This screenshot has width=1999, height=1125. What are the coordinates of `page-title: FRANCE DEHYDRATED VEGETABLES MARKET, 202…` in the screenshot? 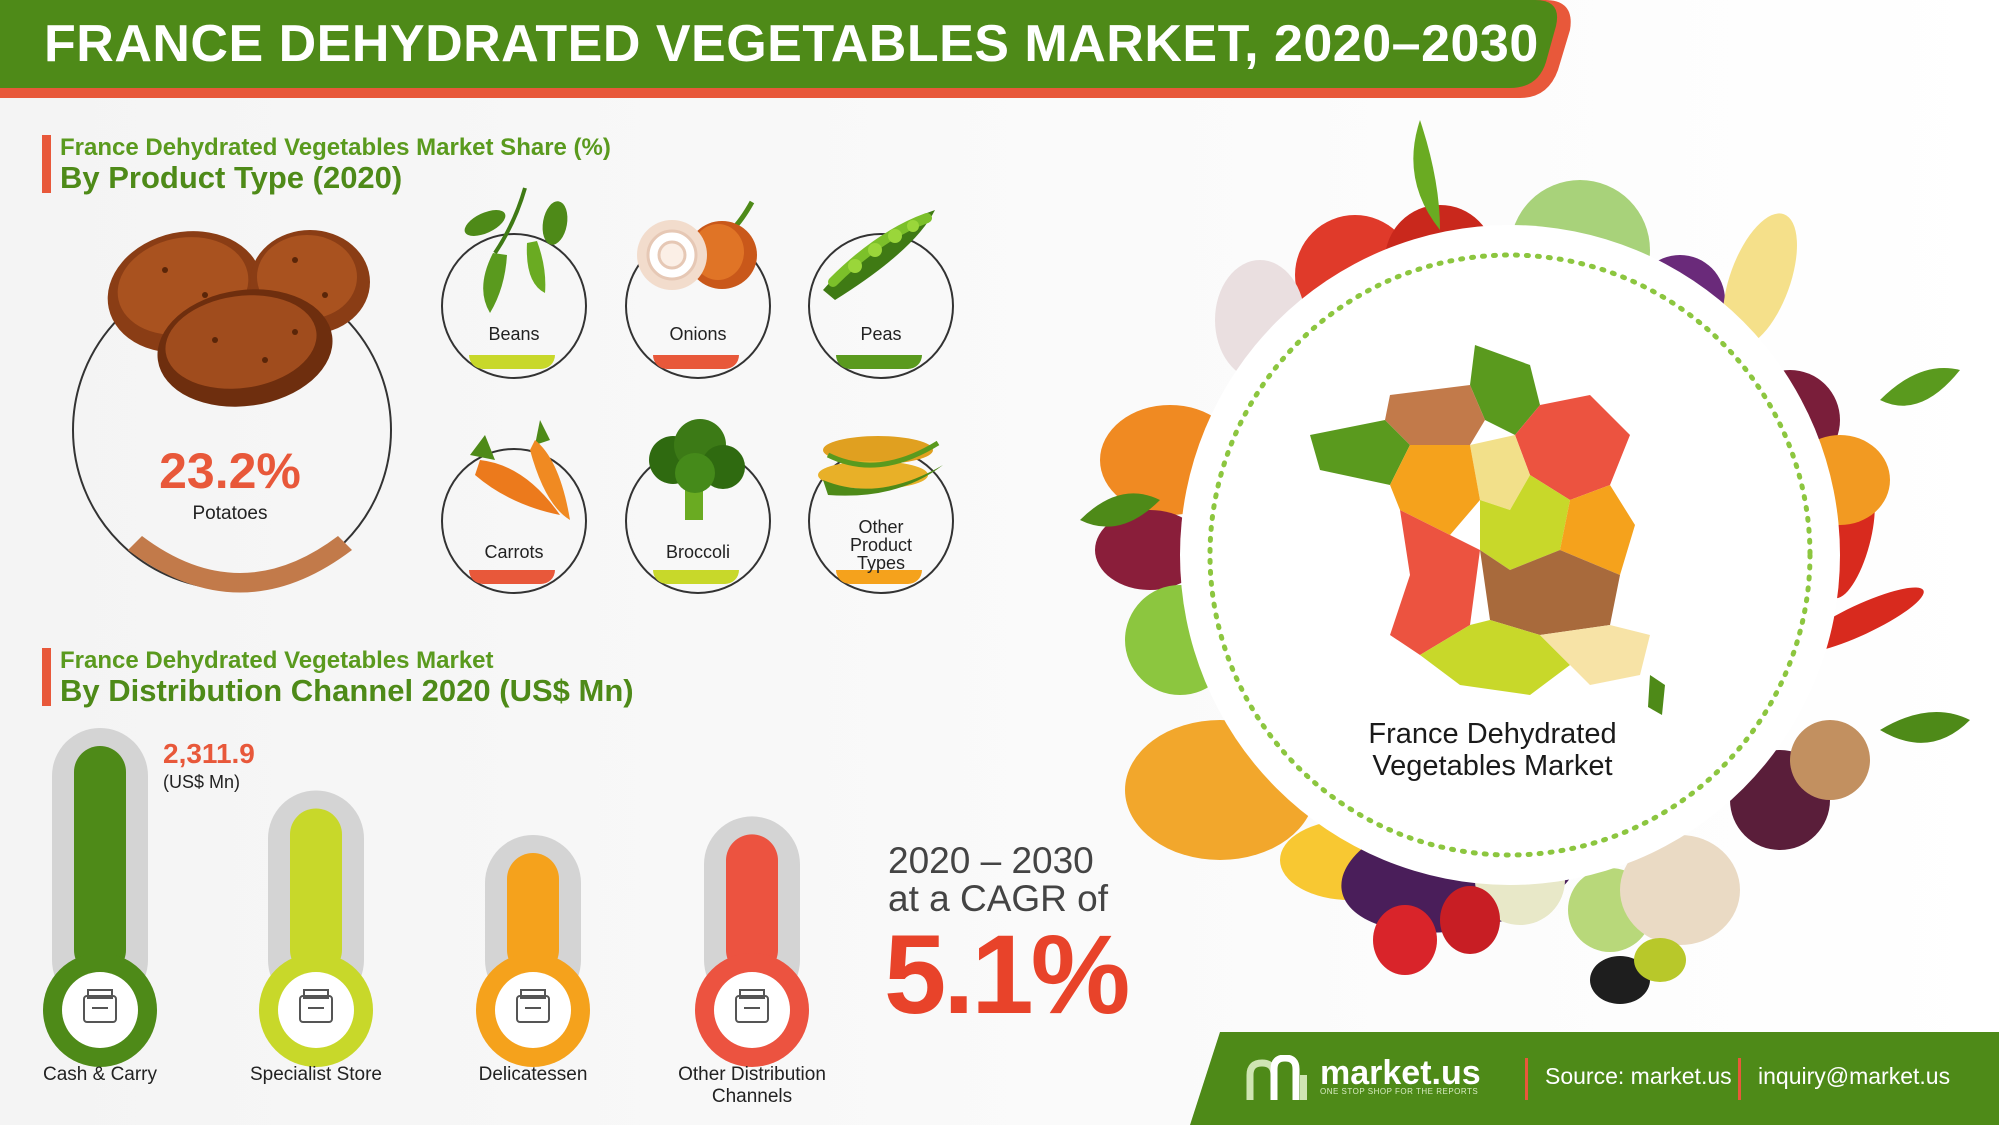 It's located at (791, 44).